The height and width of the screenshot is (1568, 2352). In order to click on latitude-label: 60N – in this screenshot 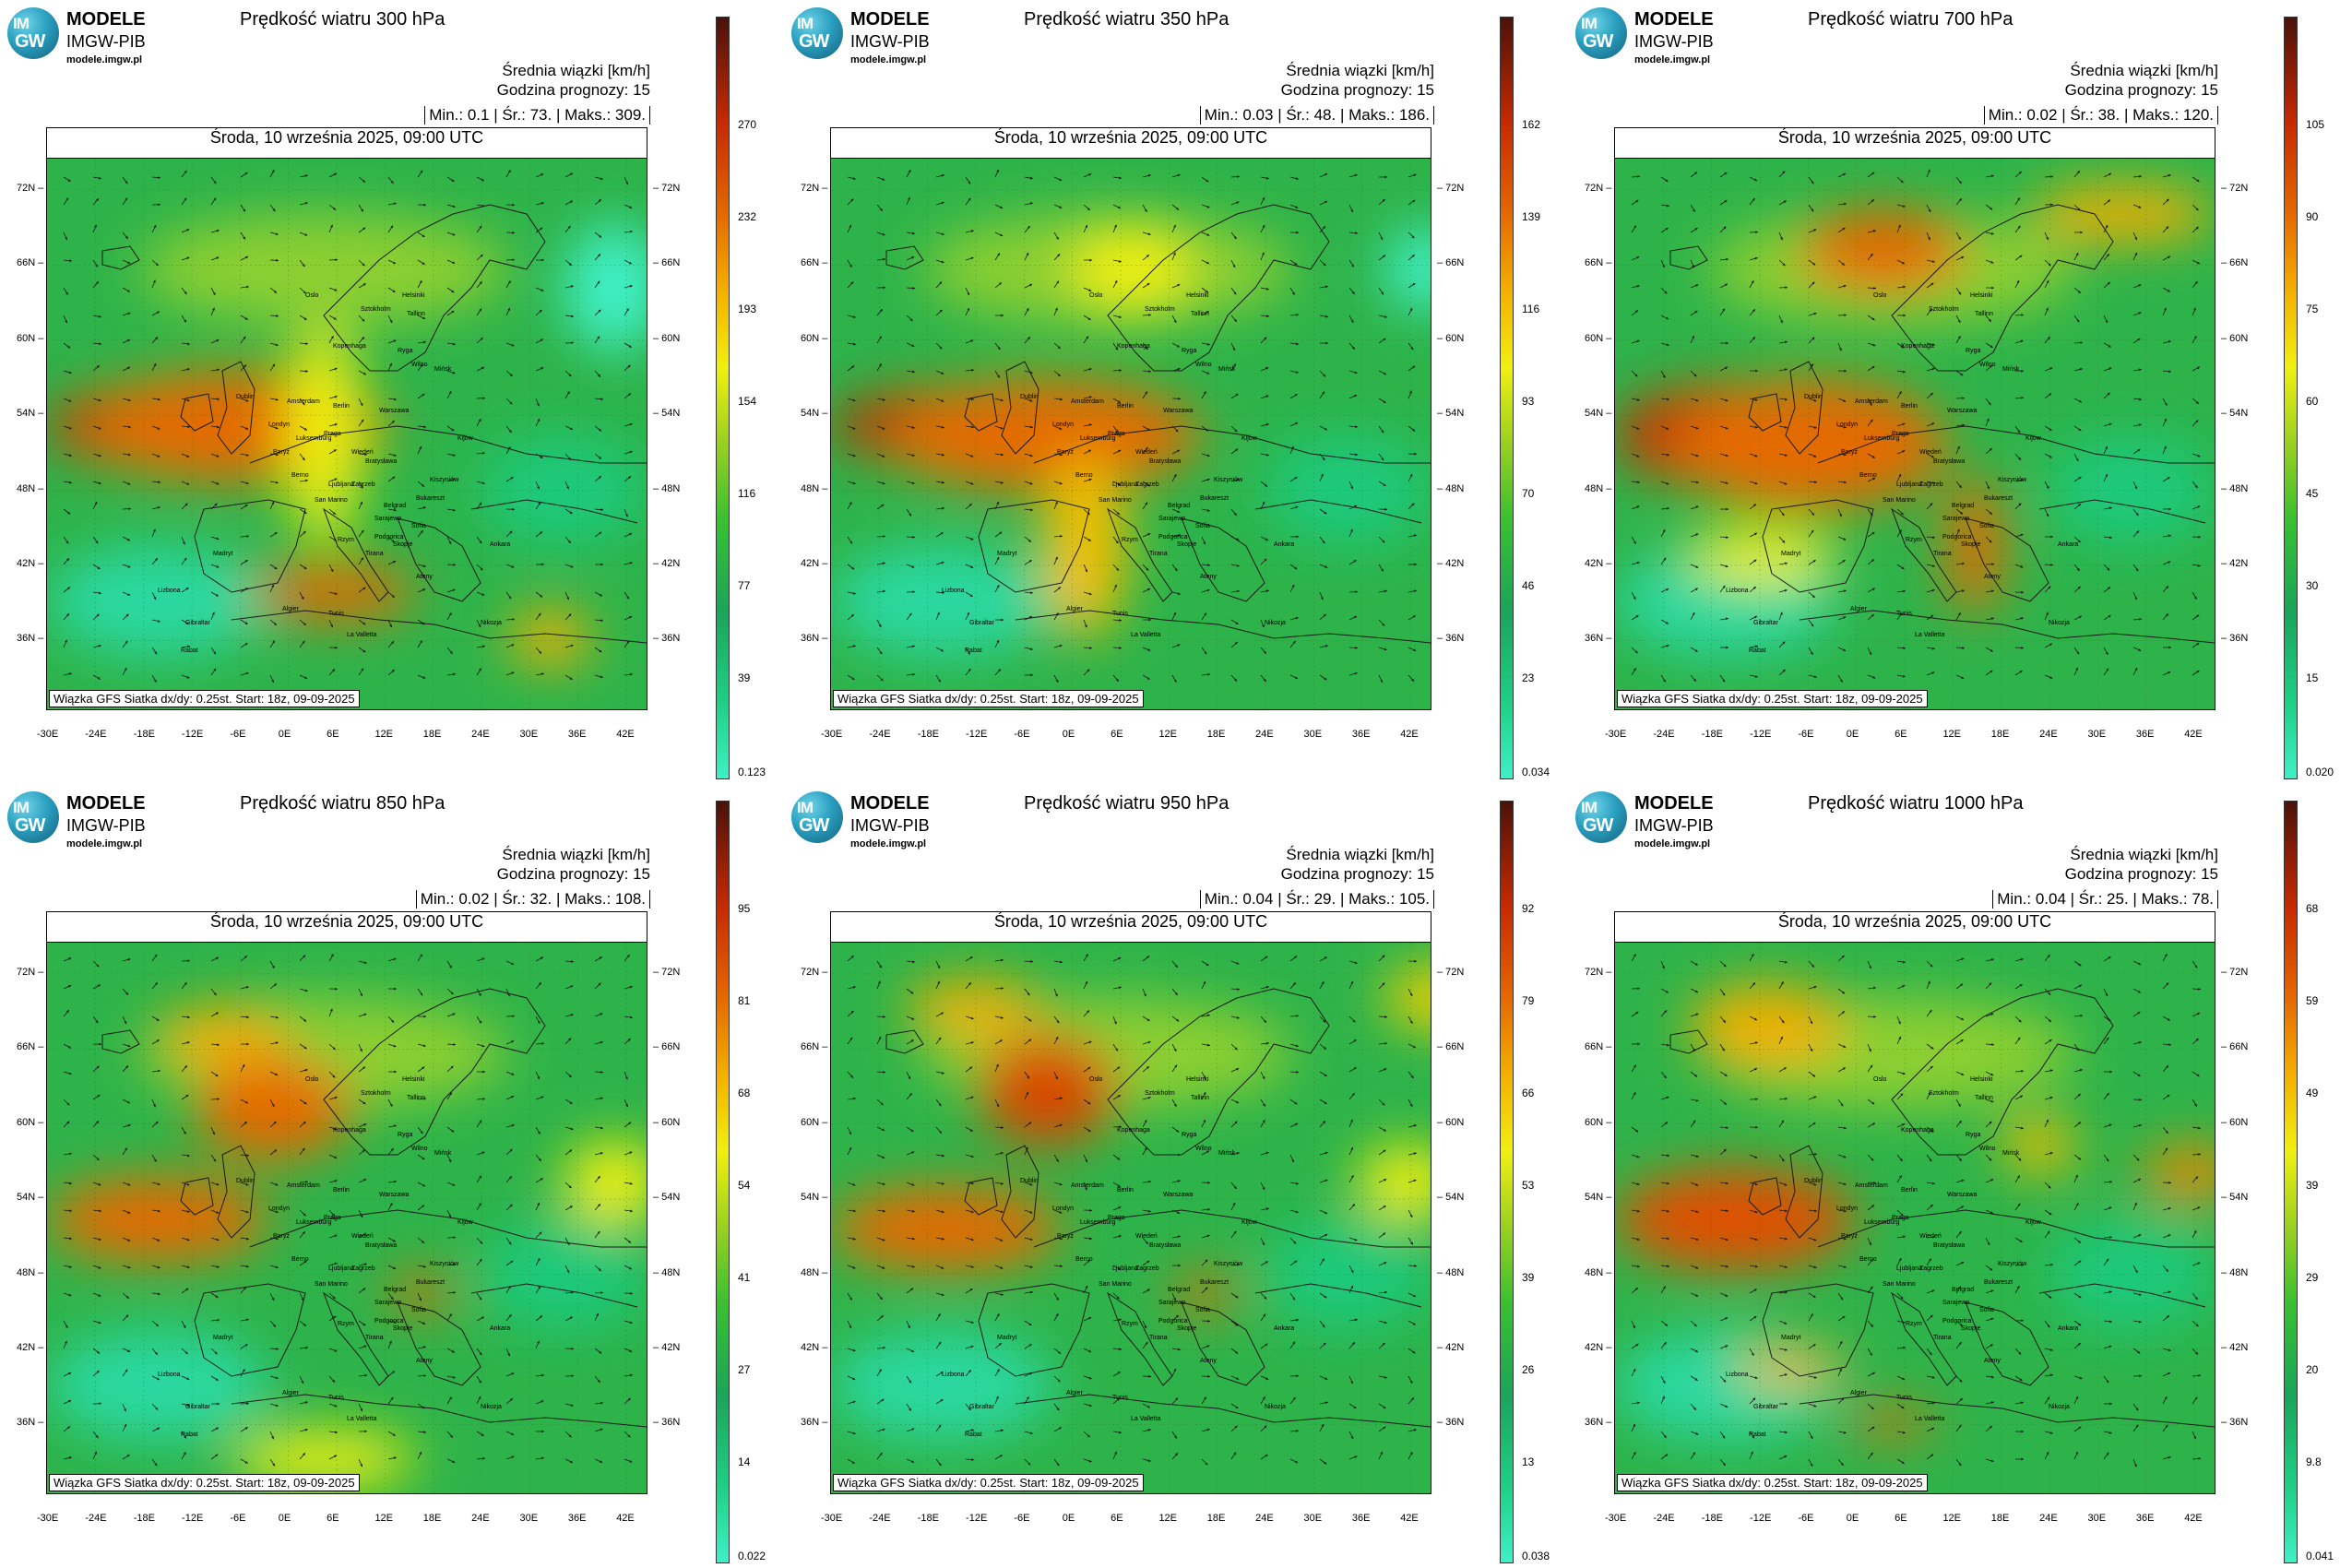, I will do `click(30, 1122)`.